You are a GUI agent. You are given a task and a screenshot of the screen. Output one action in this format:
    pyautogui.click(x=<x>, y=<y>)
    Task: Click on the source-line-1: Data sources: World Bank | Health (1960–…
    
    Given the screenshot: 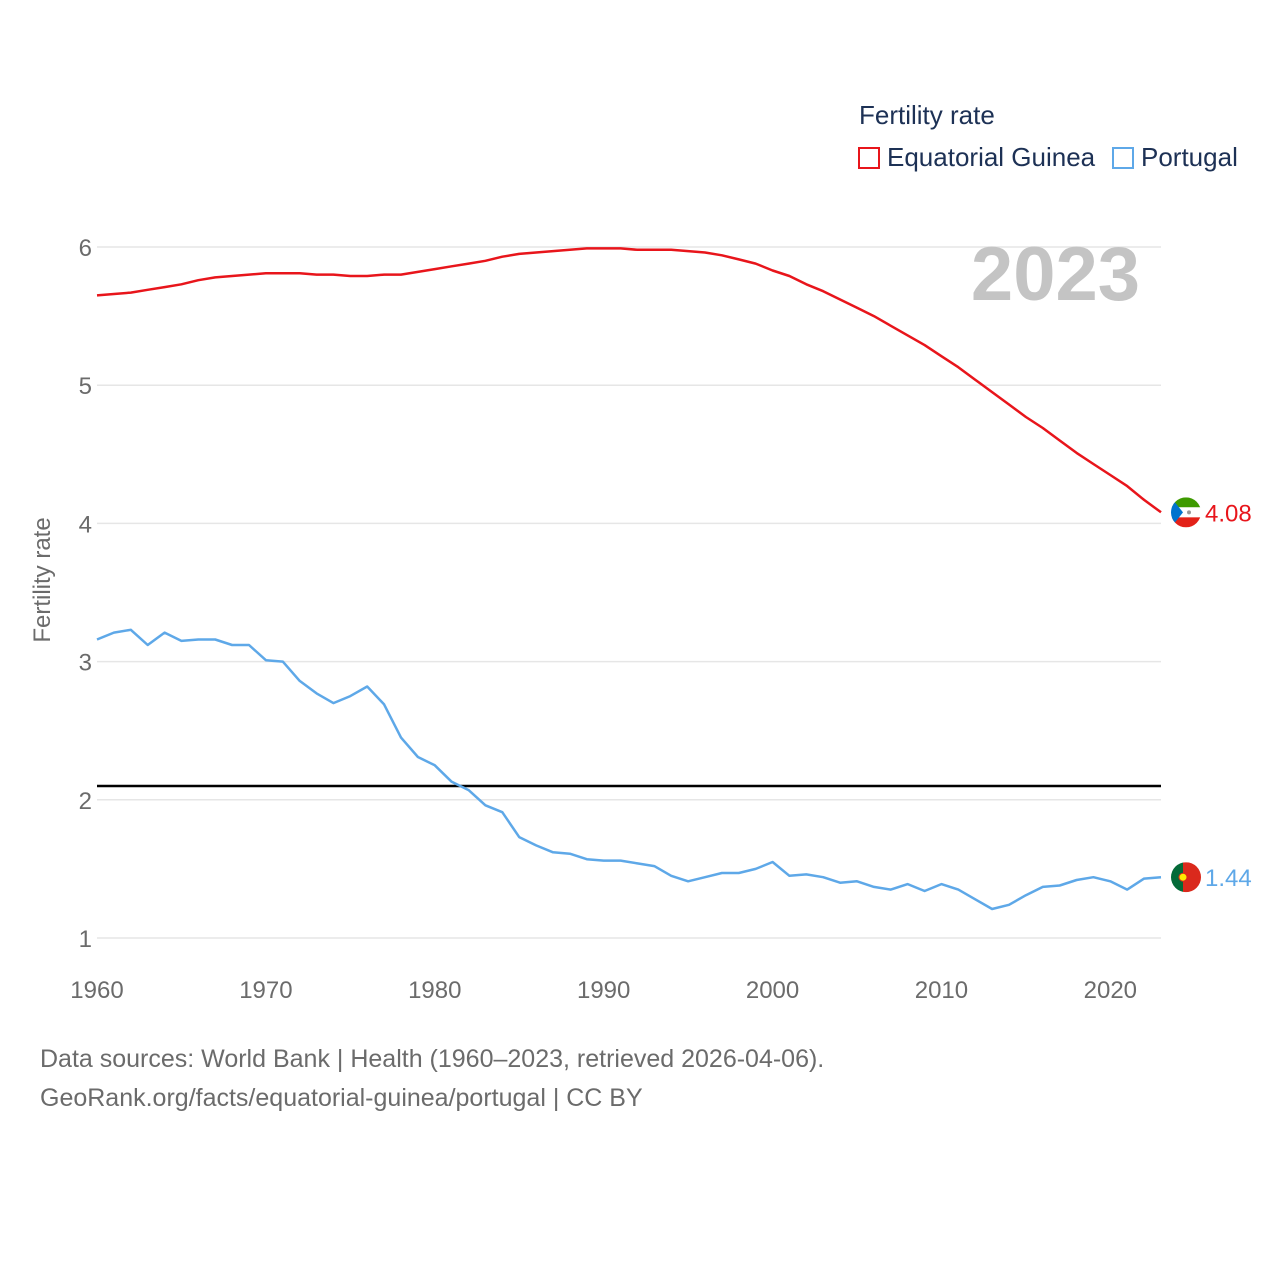 What is the action you would take?
    pyautogui.click(x=432, y=1059)
    